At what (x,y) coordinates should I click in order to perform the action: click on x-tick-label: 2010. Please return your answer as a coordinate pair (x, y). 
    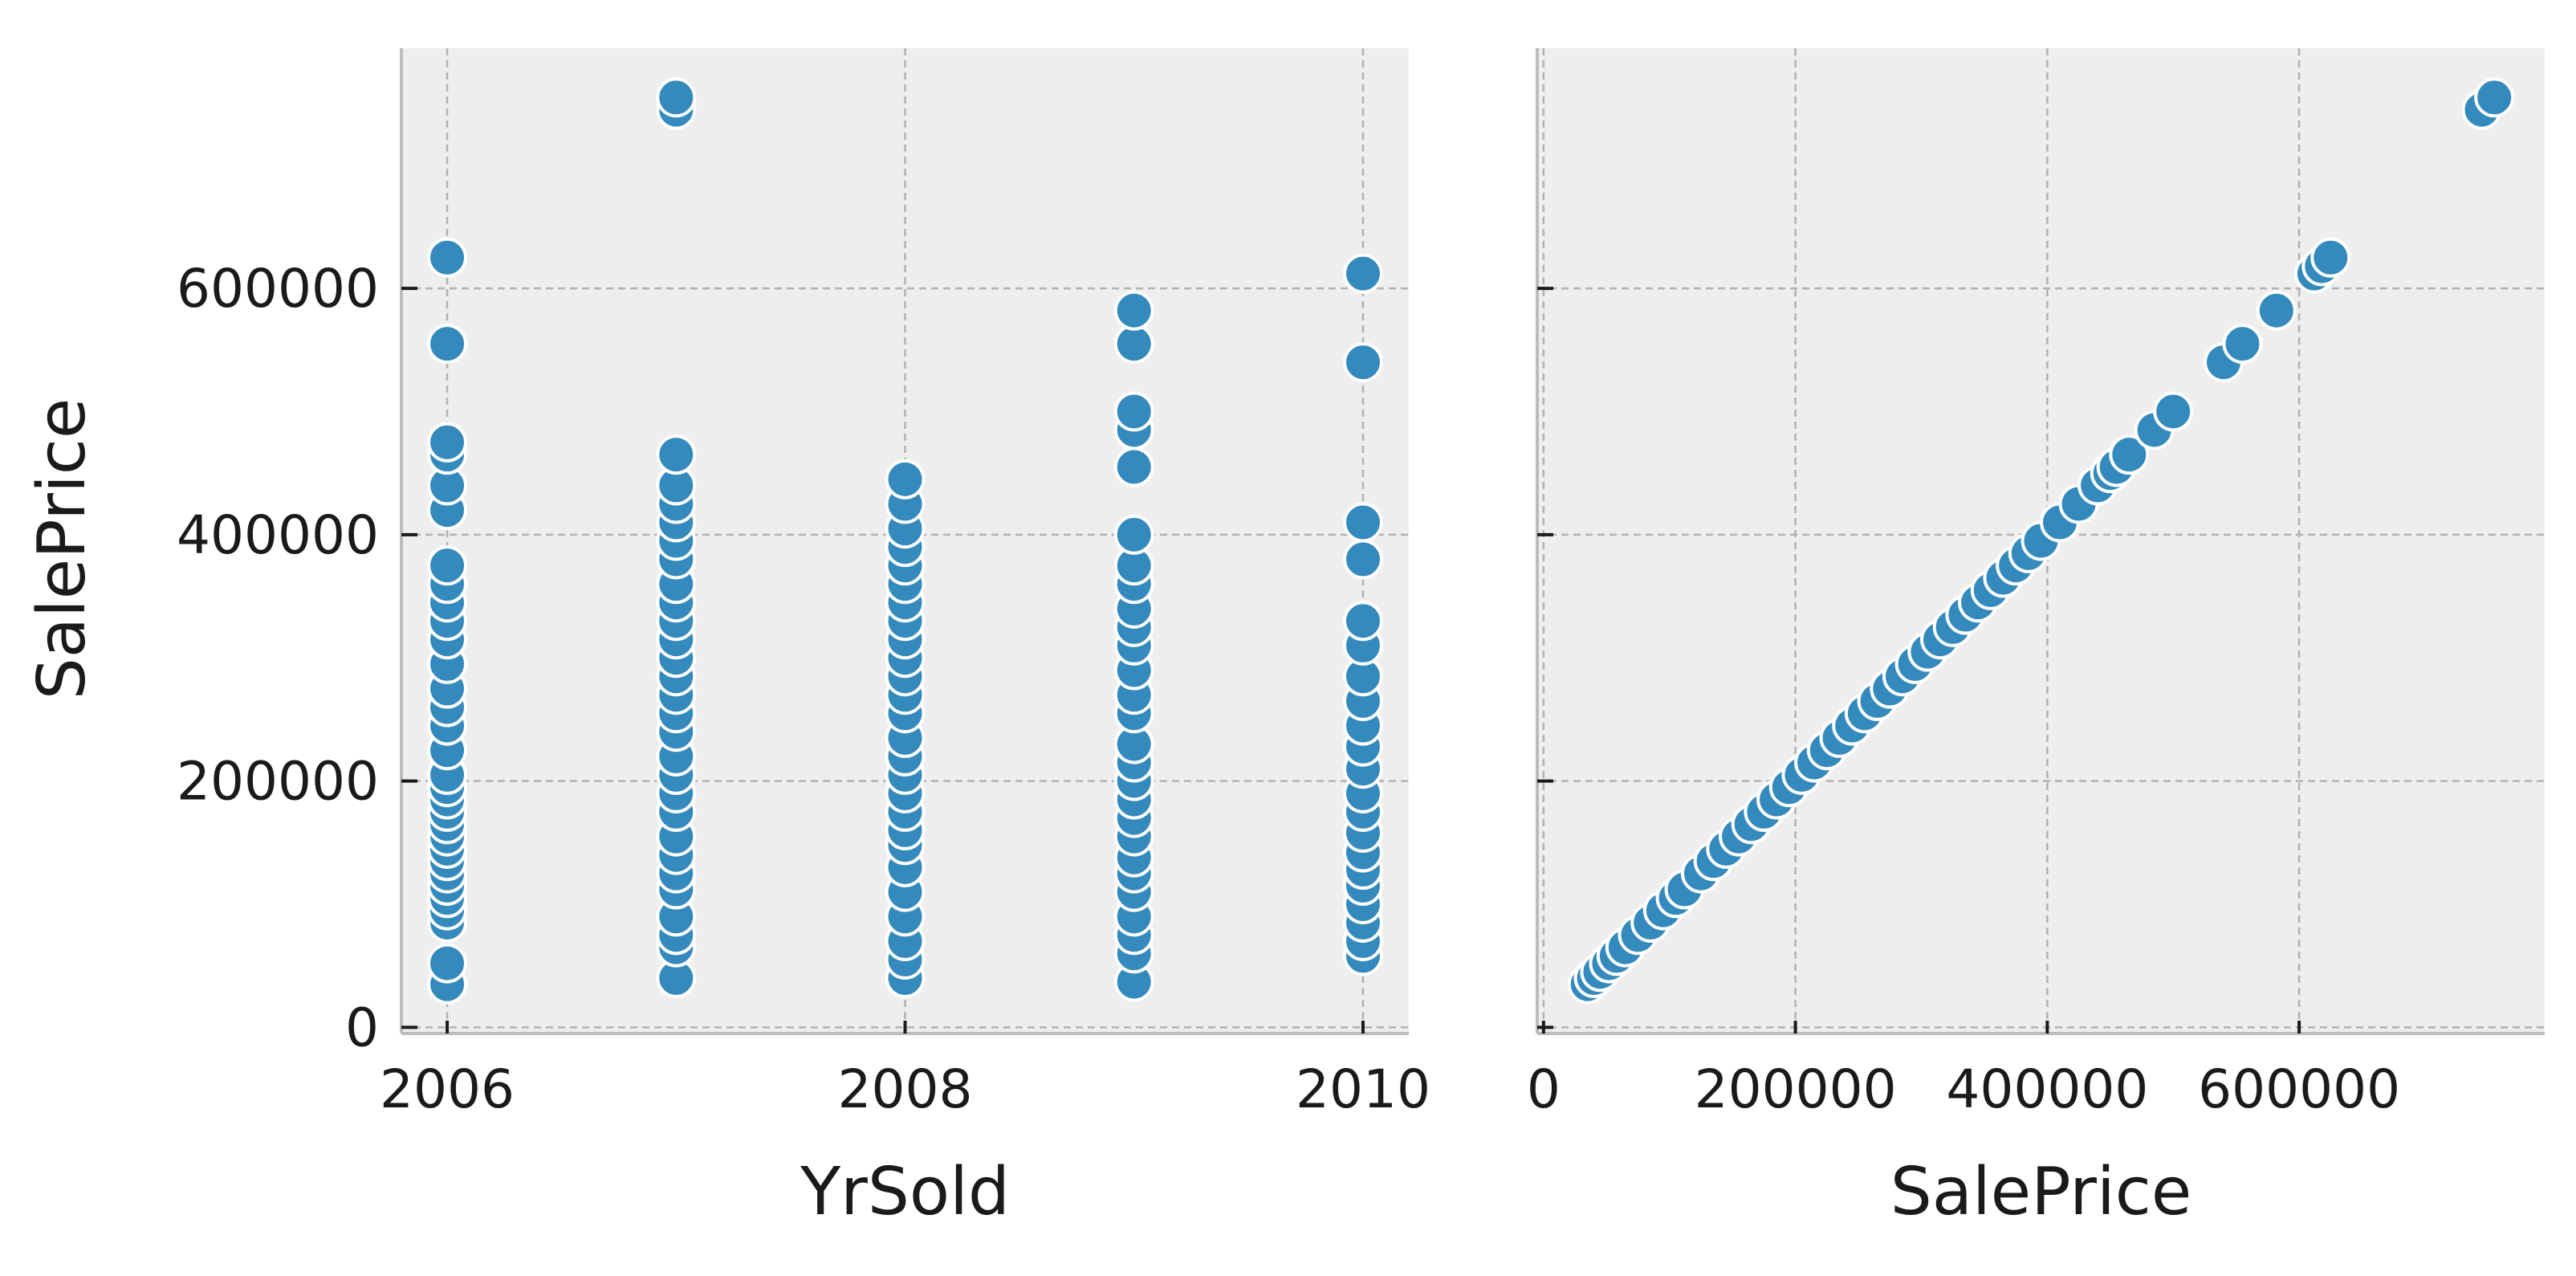
    Looking at the image, I should click on (1363, 1089).